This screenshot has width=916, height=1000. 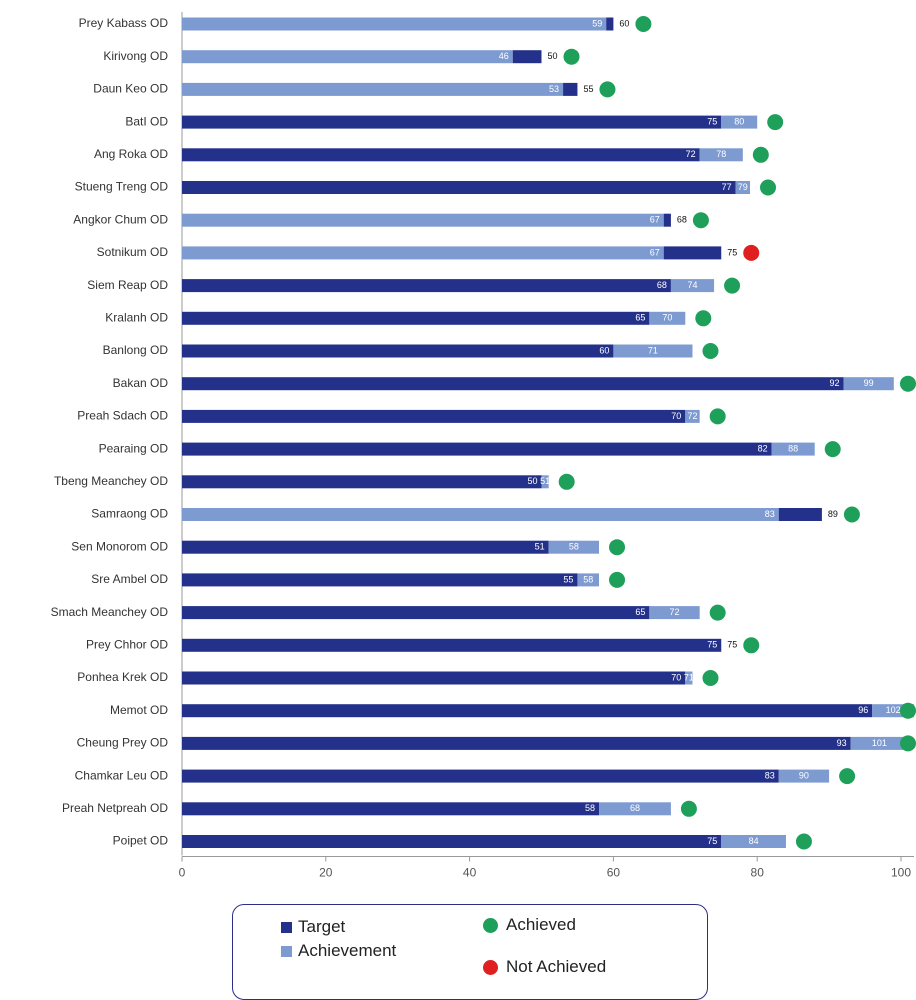 What do you see at coordinates (286, 927) in the screenshot?
I see `legend-swatch-target` at bounding box center [286, 927].